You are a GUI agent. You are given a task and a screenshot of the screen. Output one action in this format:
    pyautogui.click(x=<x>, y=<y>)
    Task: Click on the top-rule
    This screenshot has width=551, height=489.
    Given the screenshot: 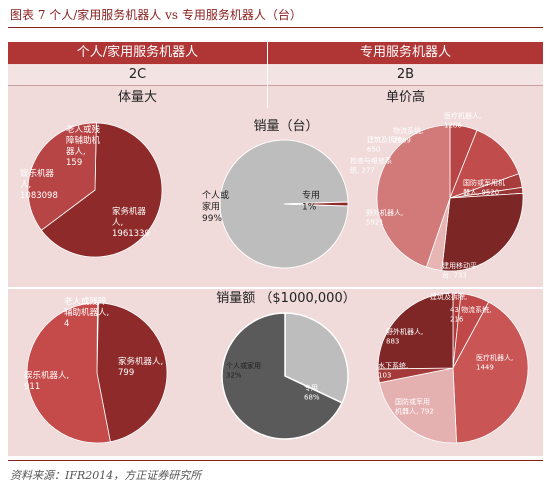 What is the action you would take?
    pyautogui.click(x=275, y=27)
    